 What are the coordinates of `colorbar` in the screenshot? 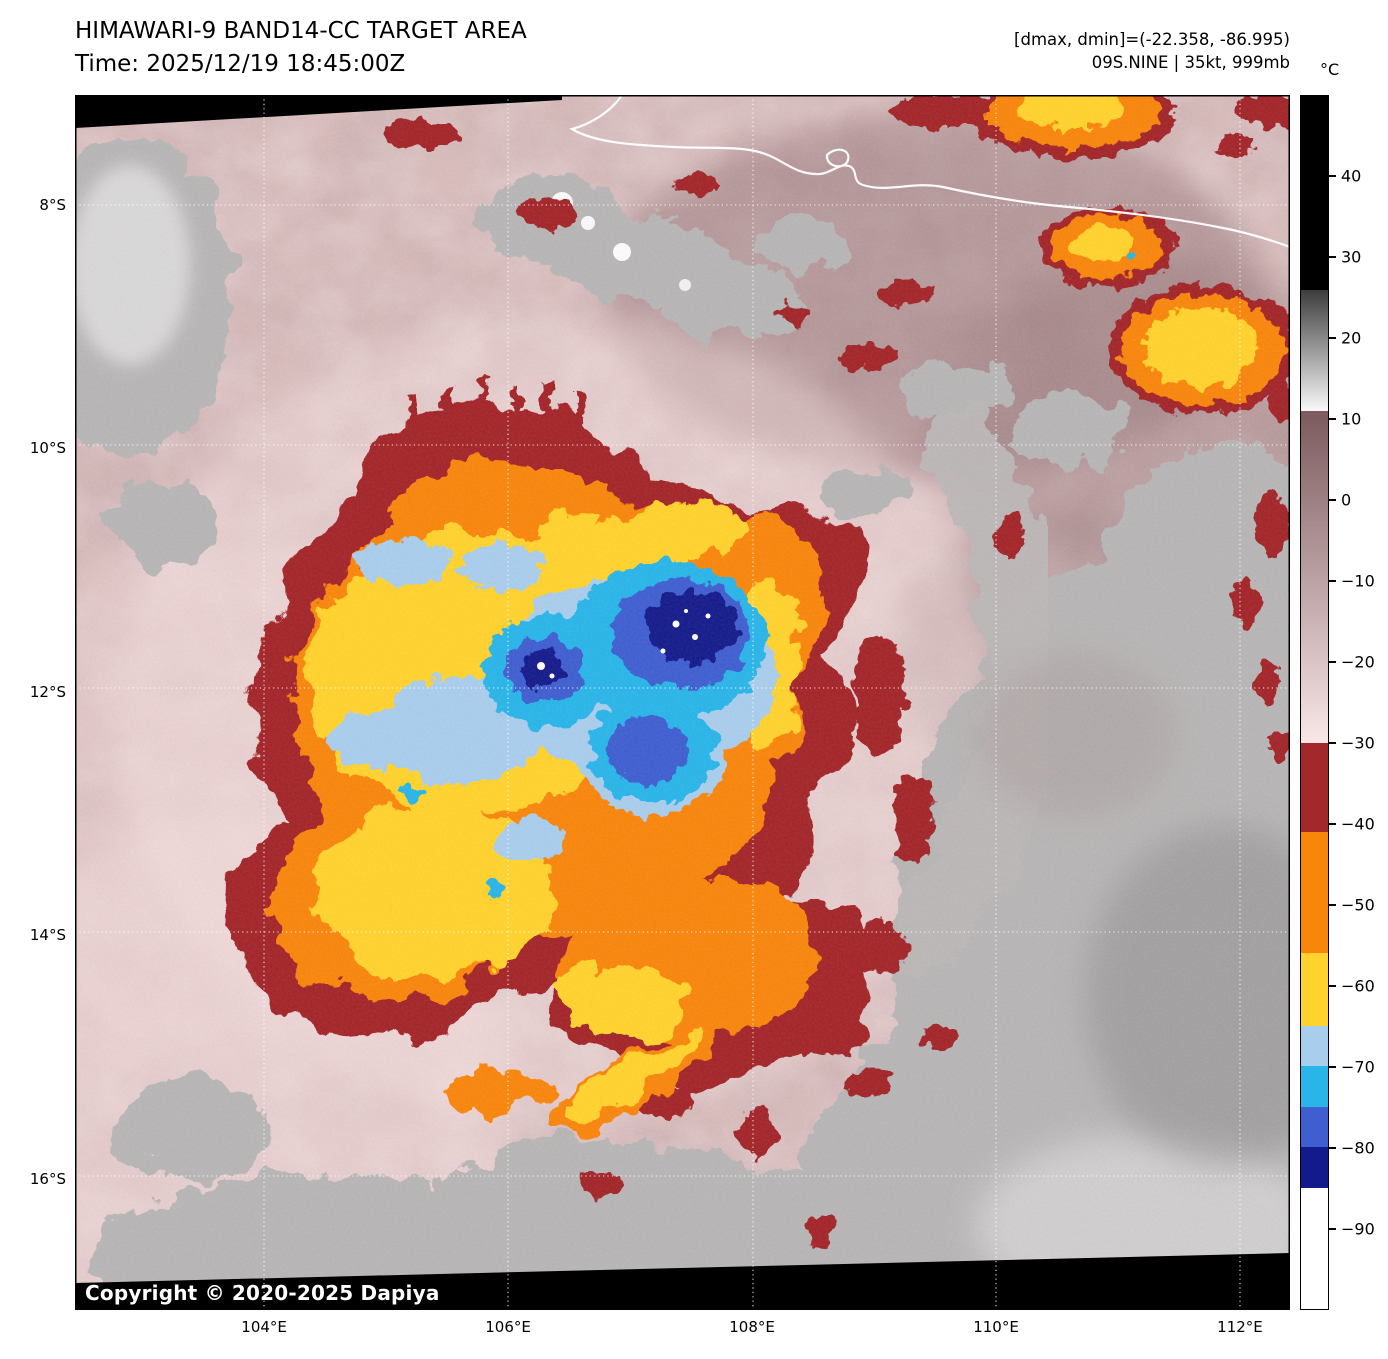 It's located at (1314, 702).